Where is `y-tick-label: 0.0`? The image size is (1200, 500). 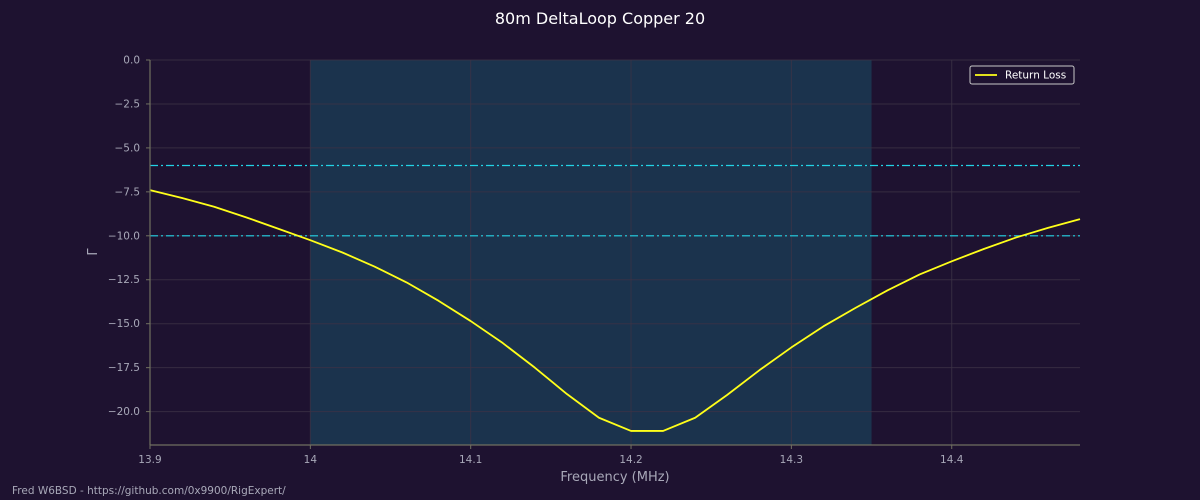 y-tick-label: 0.0 is located at coordinates (131, 61).